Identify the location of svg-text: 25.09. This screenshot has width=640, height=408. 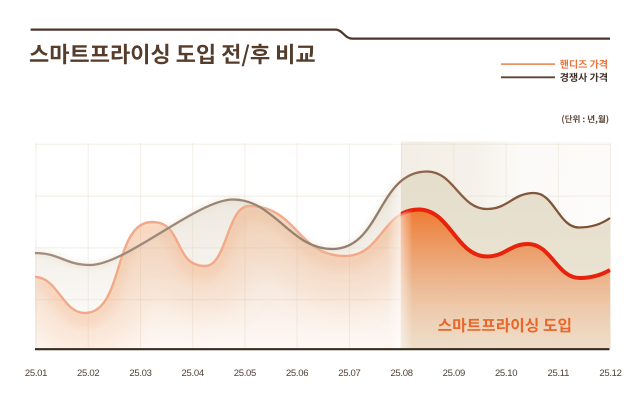
(454, 373).